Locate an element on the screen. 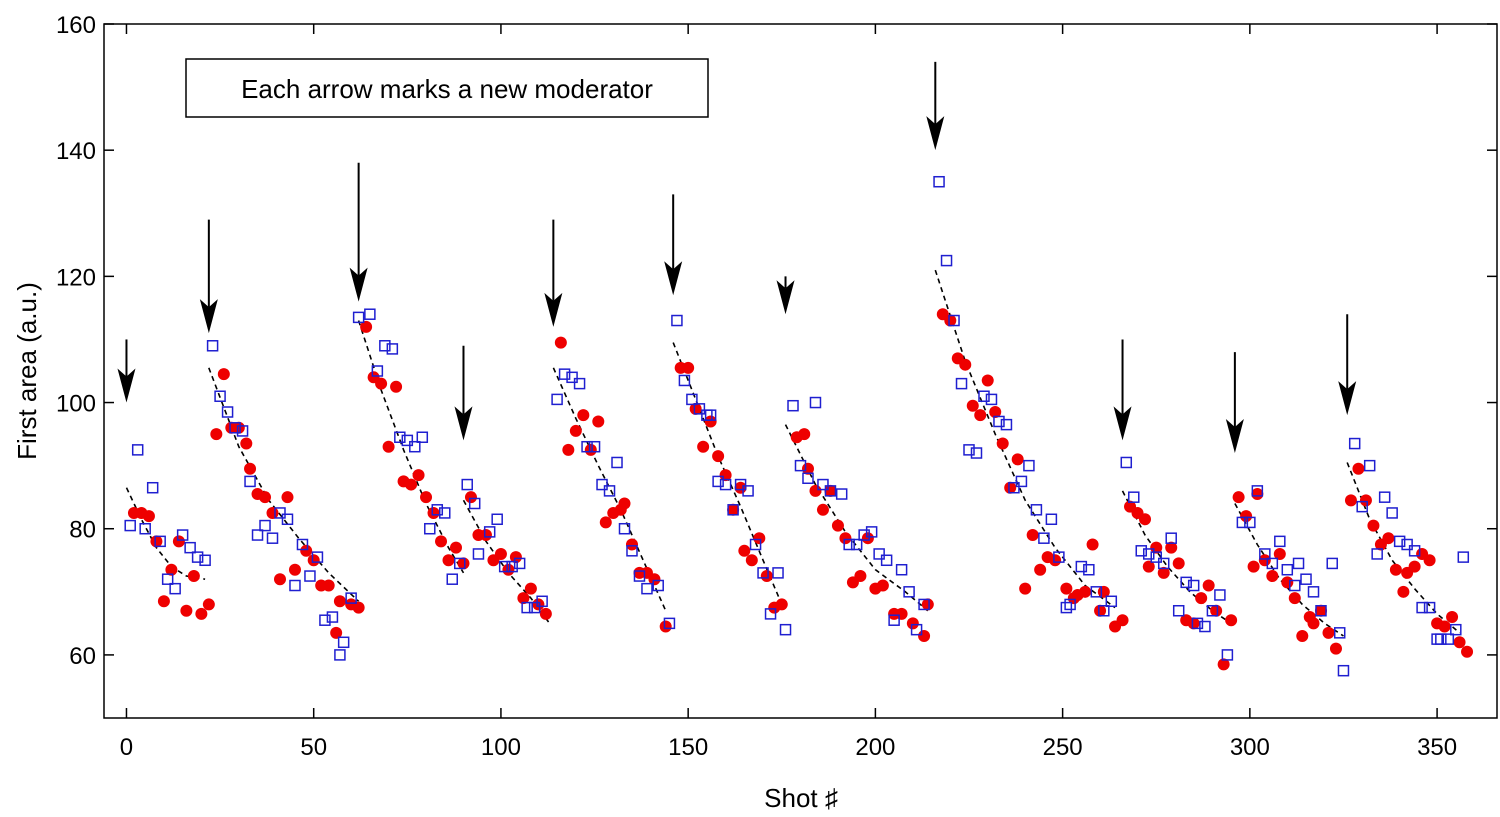 Image resolution: width=1500 pixels, height=817 pixels. y-tick-label: 100 is located at coordinates (76, 404).